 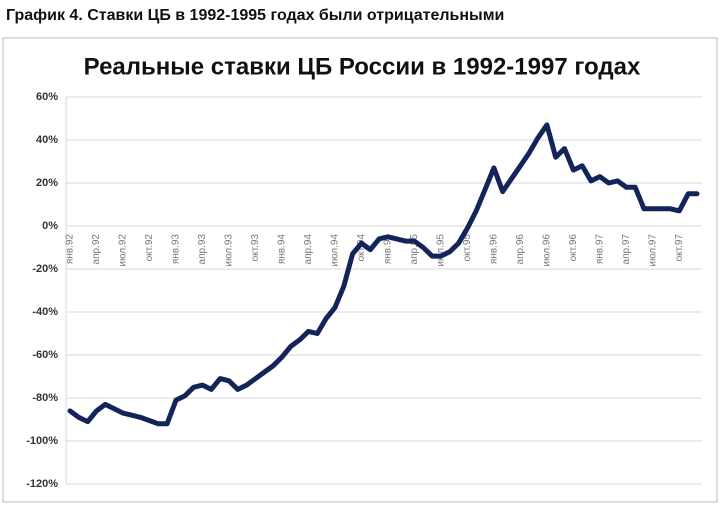 I want to click on y-tick-label: 0%, so click(x=50, y=226).